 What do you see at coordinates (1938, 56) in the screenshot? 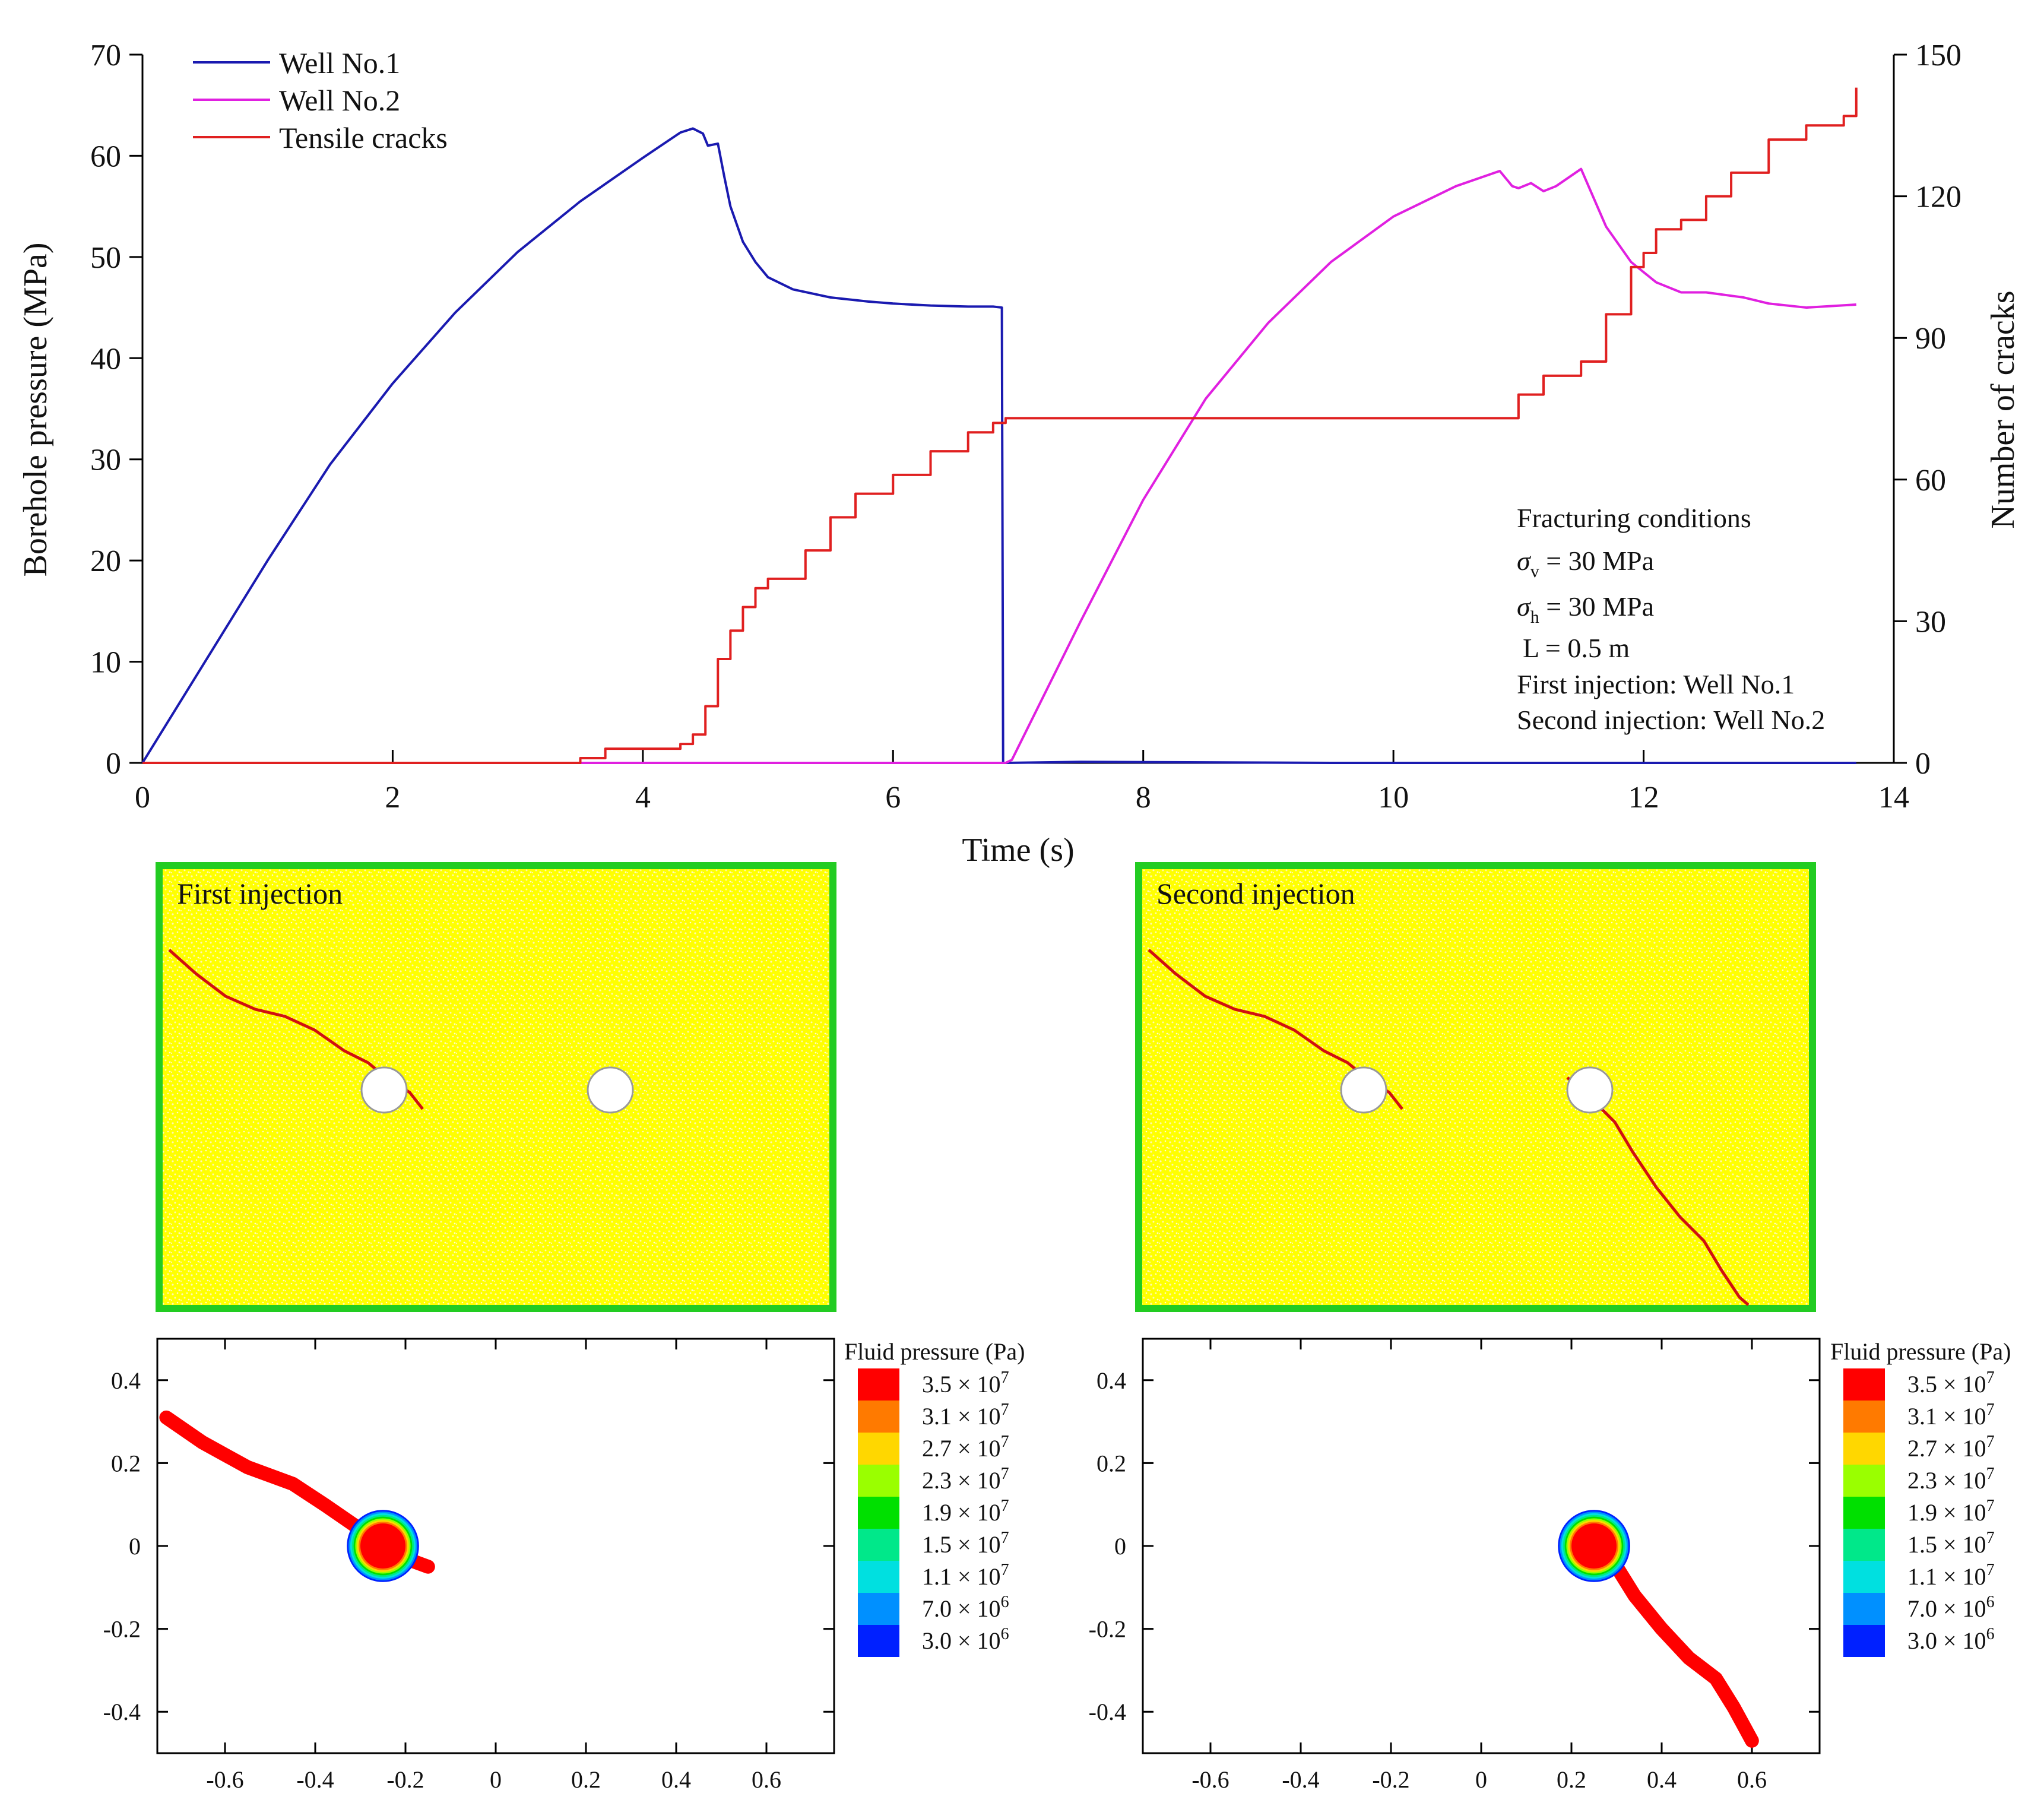
I see `y2-tick-label: 150` at bounding box center [1938, 56].